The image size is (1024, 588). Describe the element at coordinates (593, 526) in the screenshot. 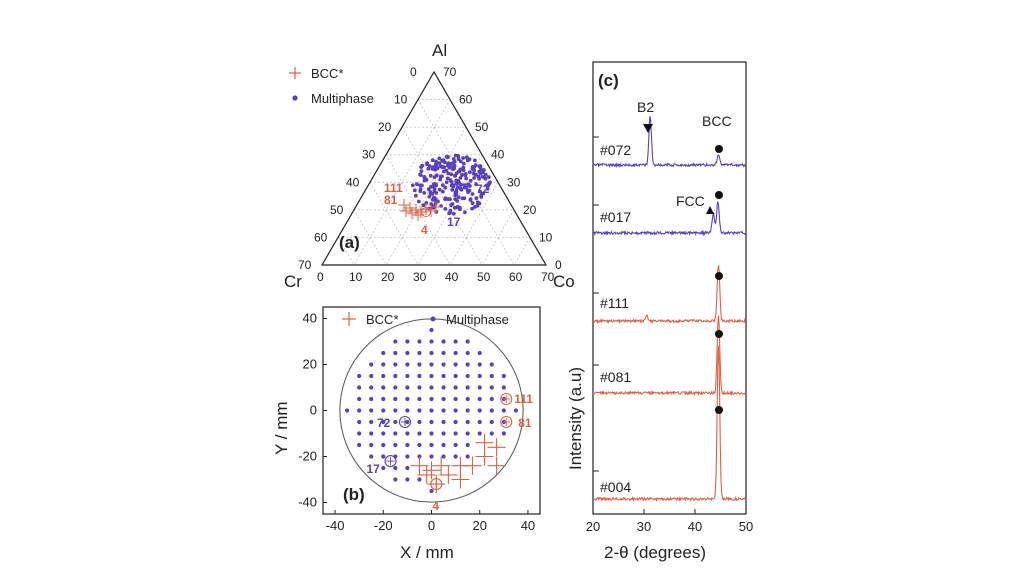

I see `x-tick-label: 20` at that location.